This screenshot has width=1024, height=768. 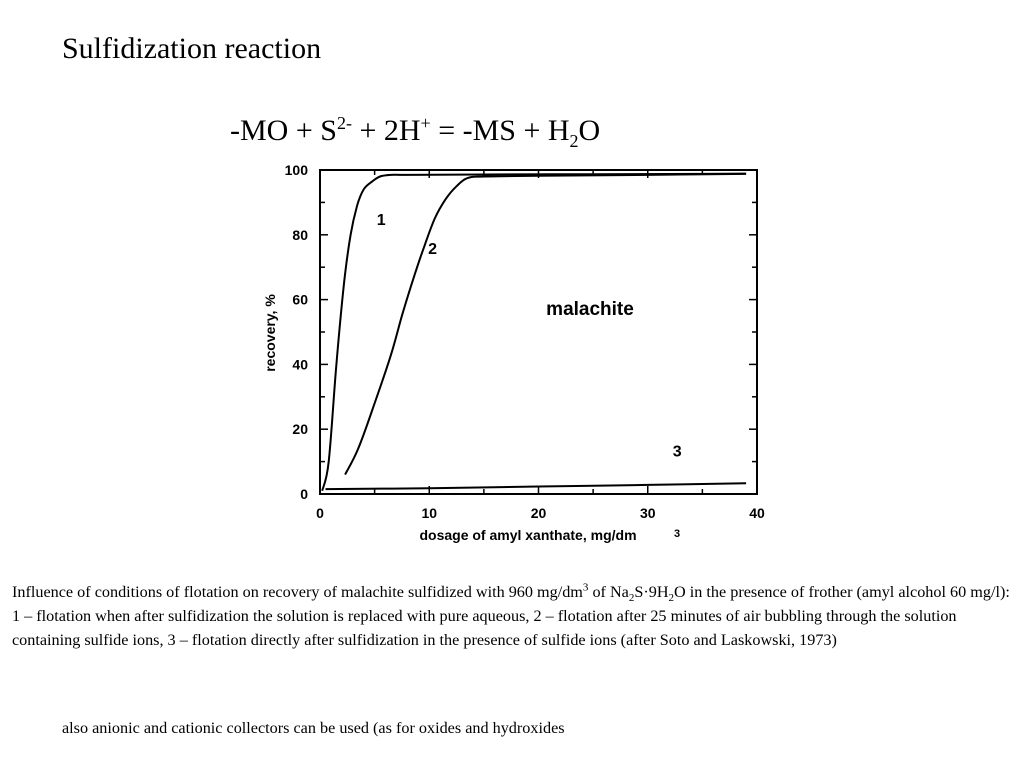 What do you see at coordinates (300, 429) in the screenshot?
I see `y-tick-label: 20` at bounding box center [300, 429].